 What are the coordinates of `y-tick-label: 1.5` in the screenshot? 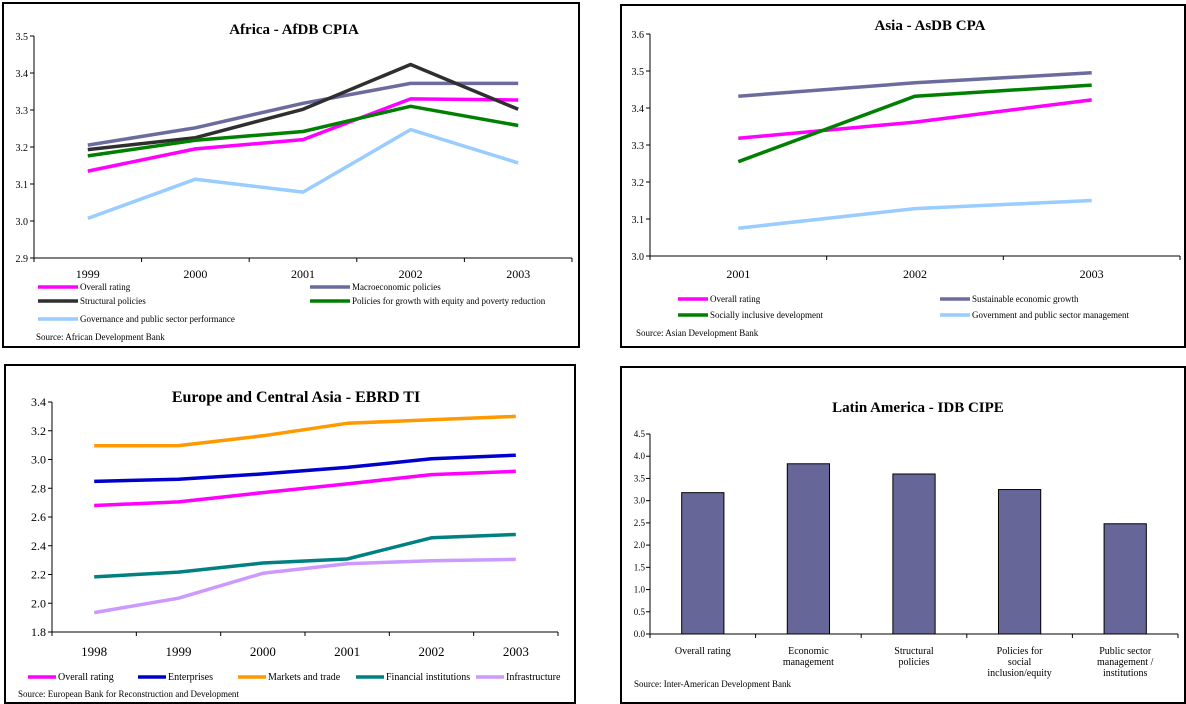 It's located at (640, 567).